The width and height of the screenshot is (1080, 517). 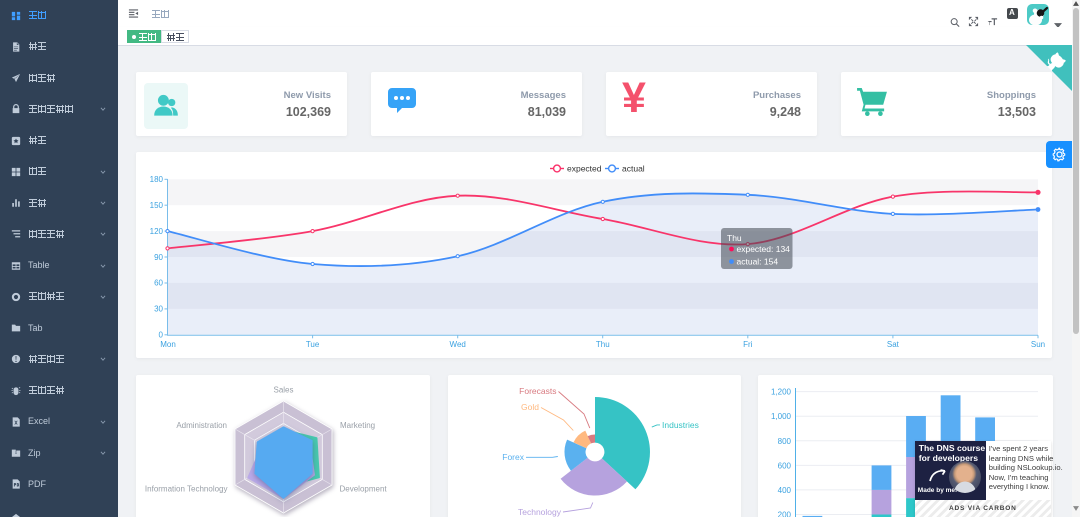 I want to click on svg-text: Administration, so click(x=201, y=425).